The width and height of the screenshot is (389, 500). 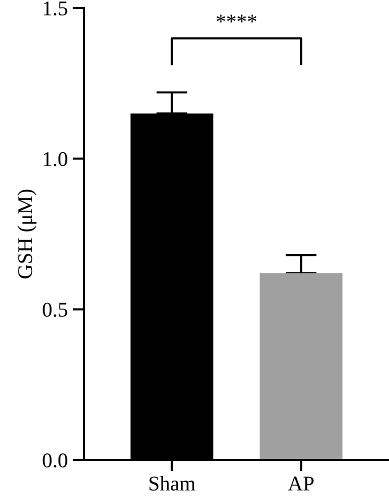 What do you see at coordinates (56, 8) in the screenshot?
I see `y-tick-label: 1.5` at bounding box center [56, 8].